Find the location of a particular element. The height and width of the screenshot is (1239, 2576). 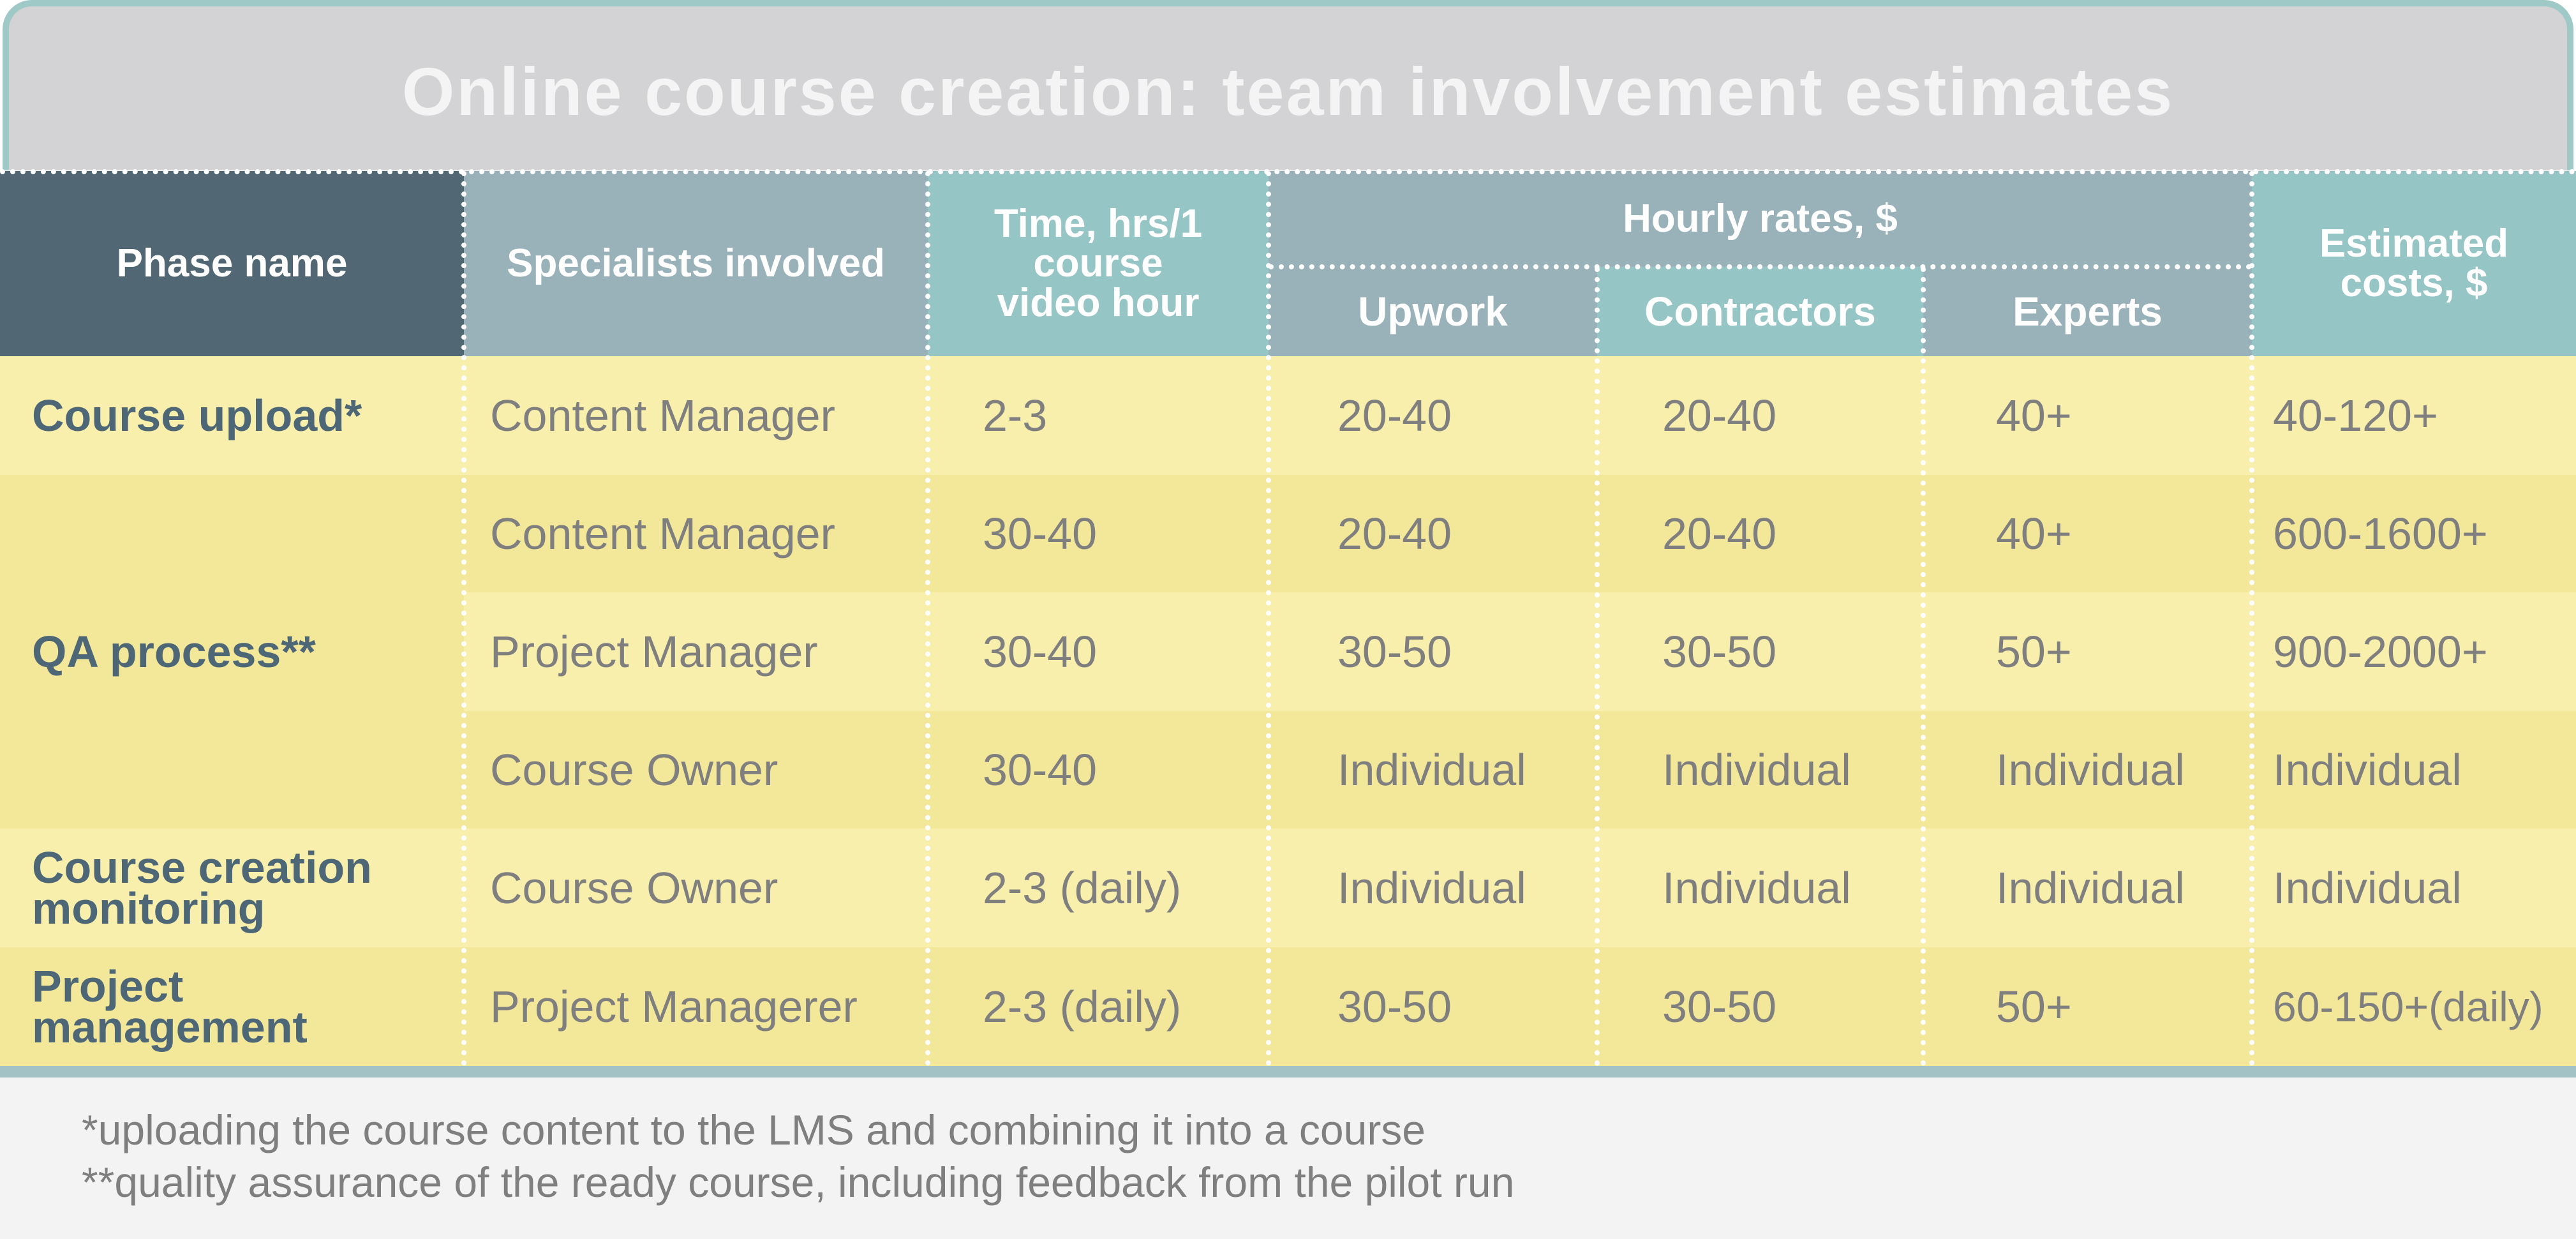

header-hourly-rates: Hourly rates, $ is located at coordinates (1760, 219).